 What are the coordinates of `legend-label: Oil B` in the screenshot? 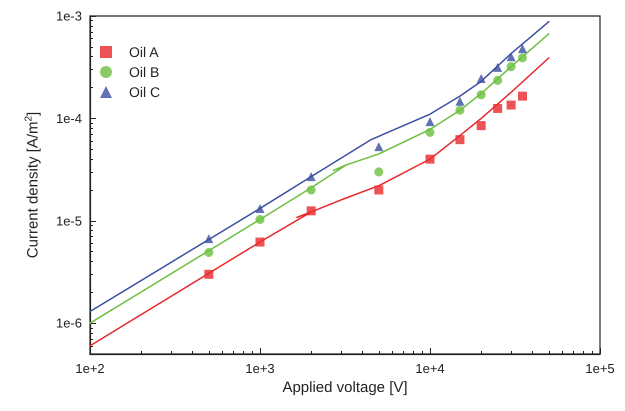 It's located at (144, 72).